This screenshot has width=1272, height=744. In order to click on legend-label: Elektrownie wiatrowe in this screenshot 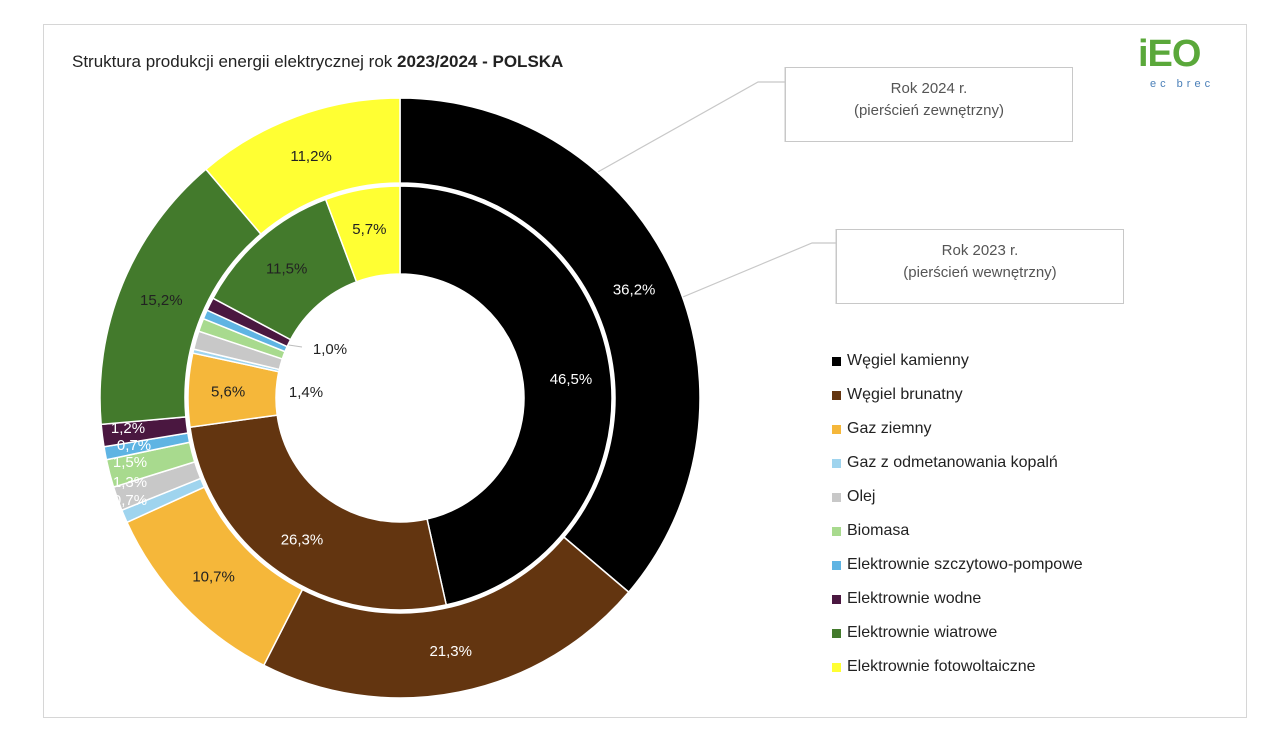, I will do `click(922, 632)`.